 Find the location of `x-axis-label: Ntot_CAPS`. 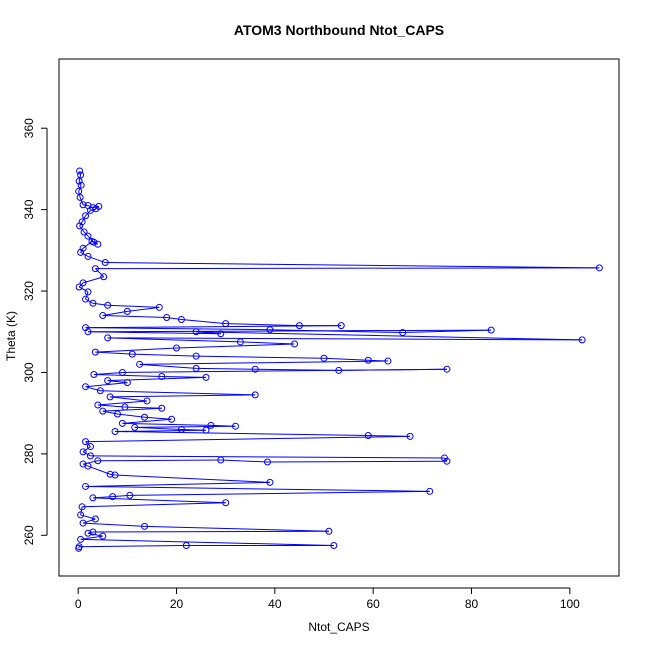

x-axis-label: Ntot_CAPS is located at coordinates (338, 627).